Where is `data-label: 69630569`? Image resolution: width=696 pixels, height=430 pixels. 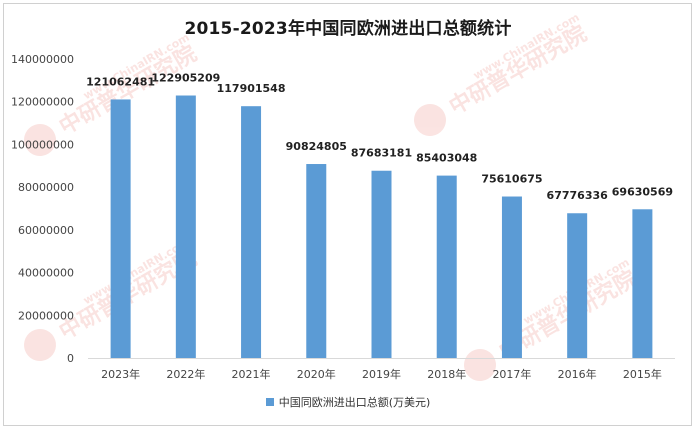
data-label: 69630569 is located at coordinates (642, 191).